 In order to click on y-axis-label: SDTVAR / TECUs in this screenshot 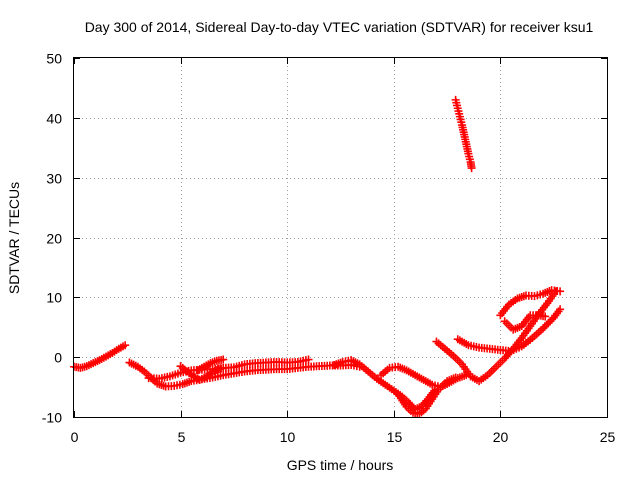, I will do `click(14, 238)`.